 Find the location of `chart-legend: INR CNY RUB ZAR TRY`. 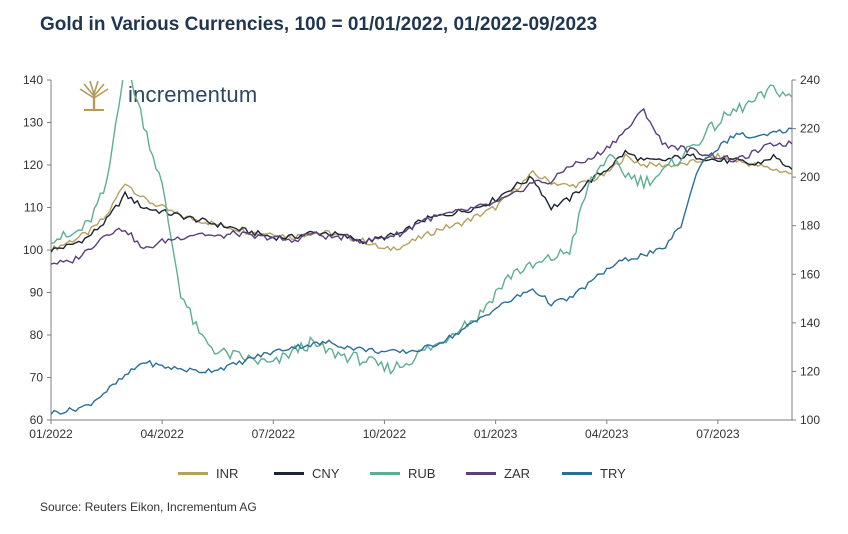

chart-legend: INR CNY RUB ZAR TRY is located at coordinates (418, 473).